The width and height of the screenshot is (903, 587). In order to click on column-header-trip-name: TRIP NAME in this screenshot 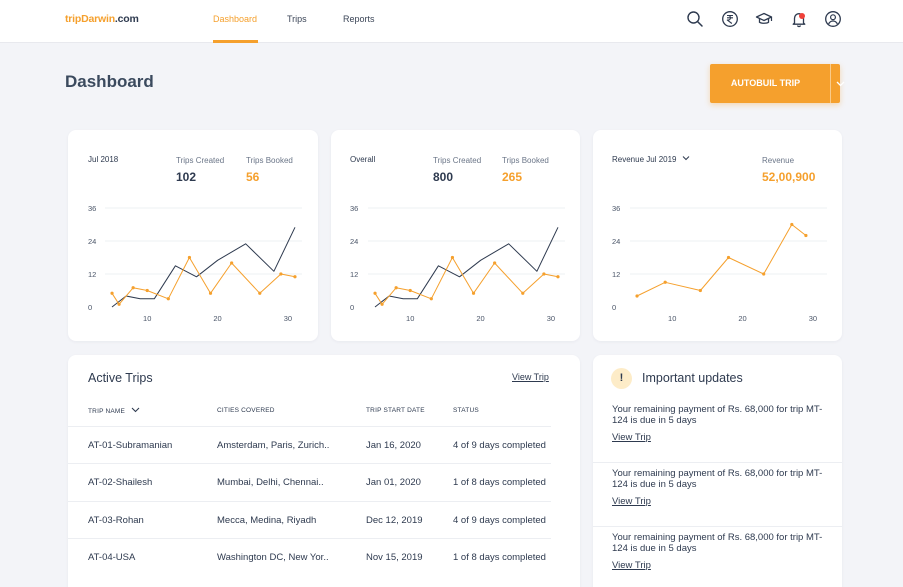, I will do `click(114, 411)`.